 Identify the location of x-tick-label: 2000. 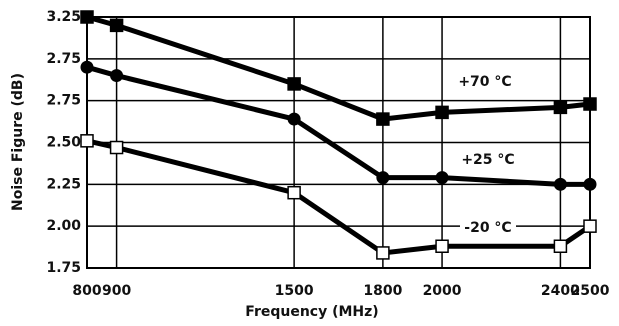
(442, 291).